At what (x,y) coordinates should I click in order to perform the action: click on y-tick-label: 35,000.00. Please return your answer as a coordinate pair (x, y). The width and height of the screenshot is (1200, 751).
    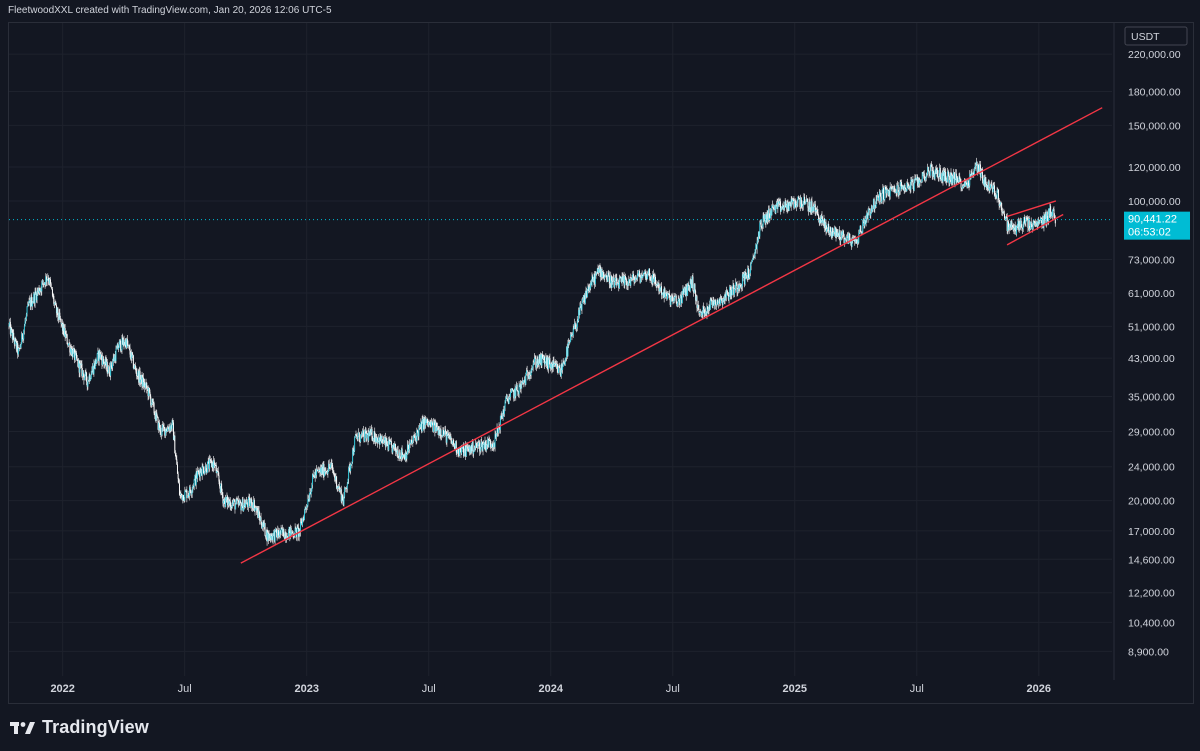
    Looking at the image, I should click on (1151, 397).